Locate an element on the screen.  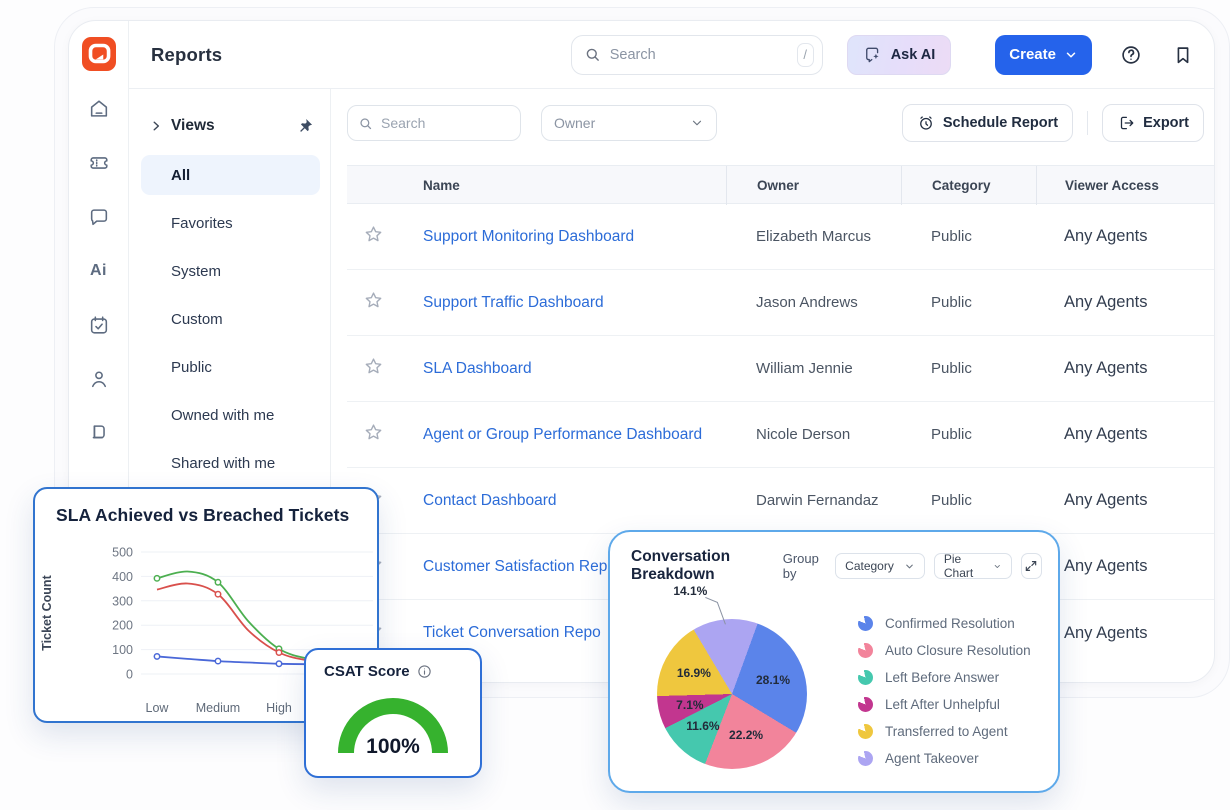
sla-chart-title: SLA Achieved vs Breached Tickets is located at coordinates (203, 515).